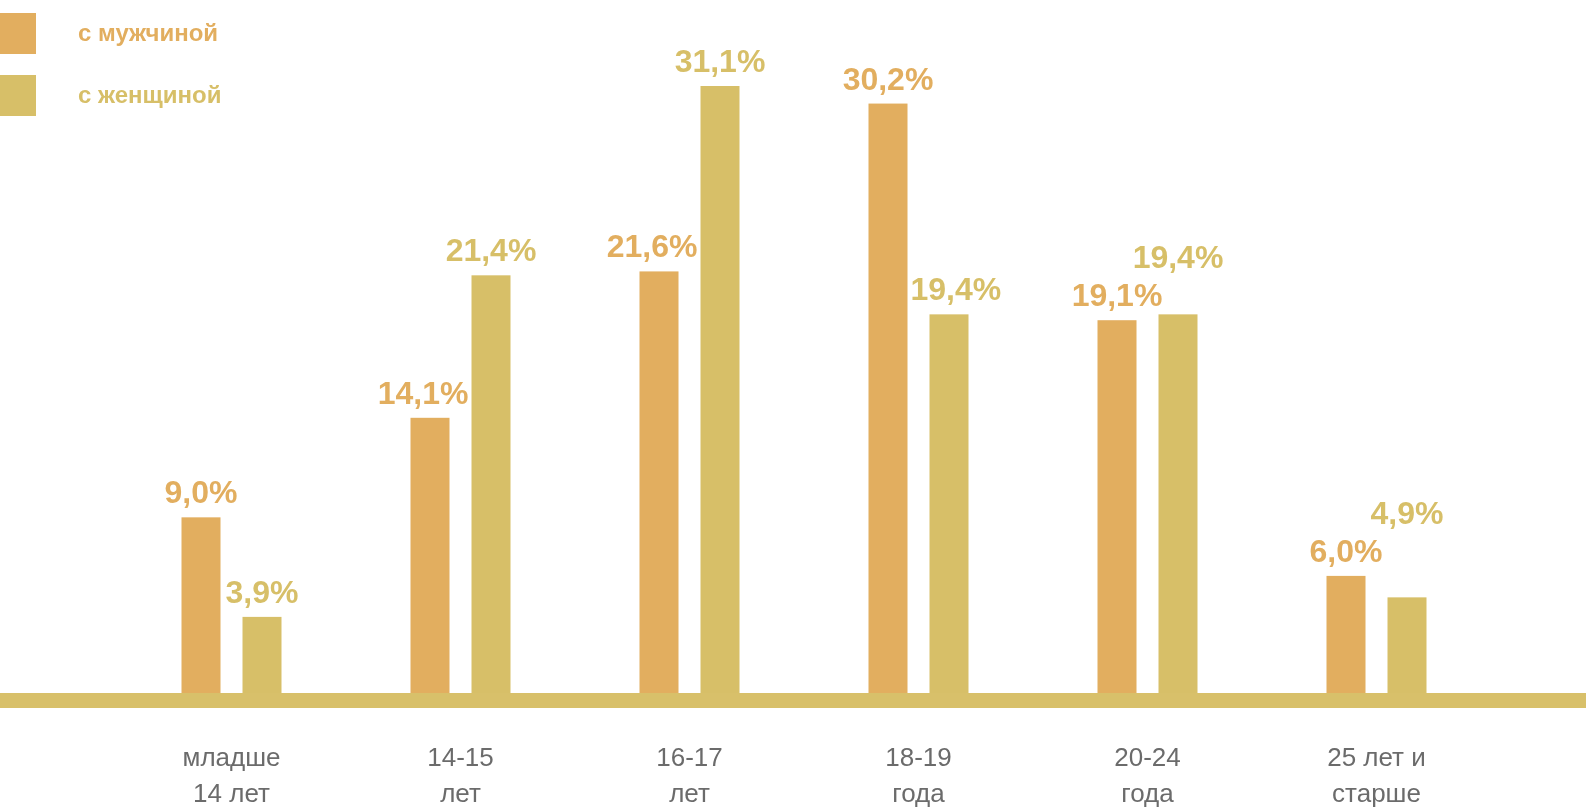 The width and height of the screenshot is (1586, 807). Describe the element at coordinates (652, 246) in the screenshot. I see `data-label: 21,6%` at that location.